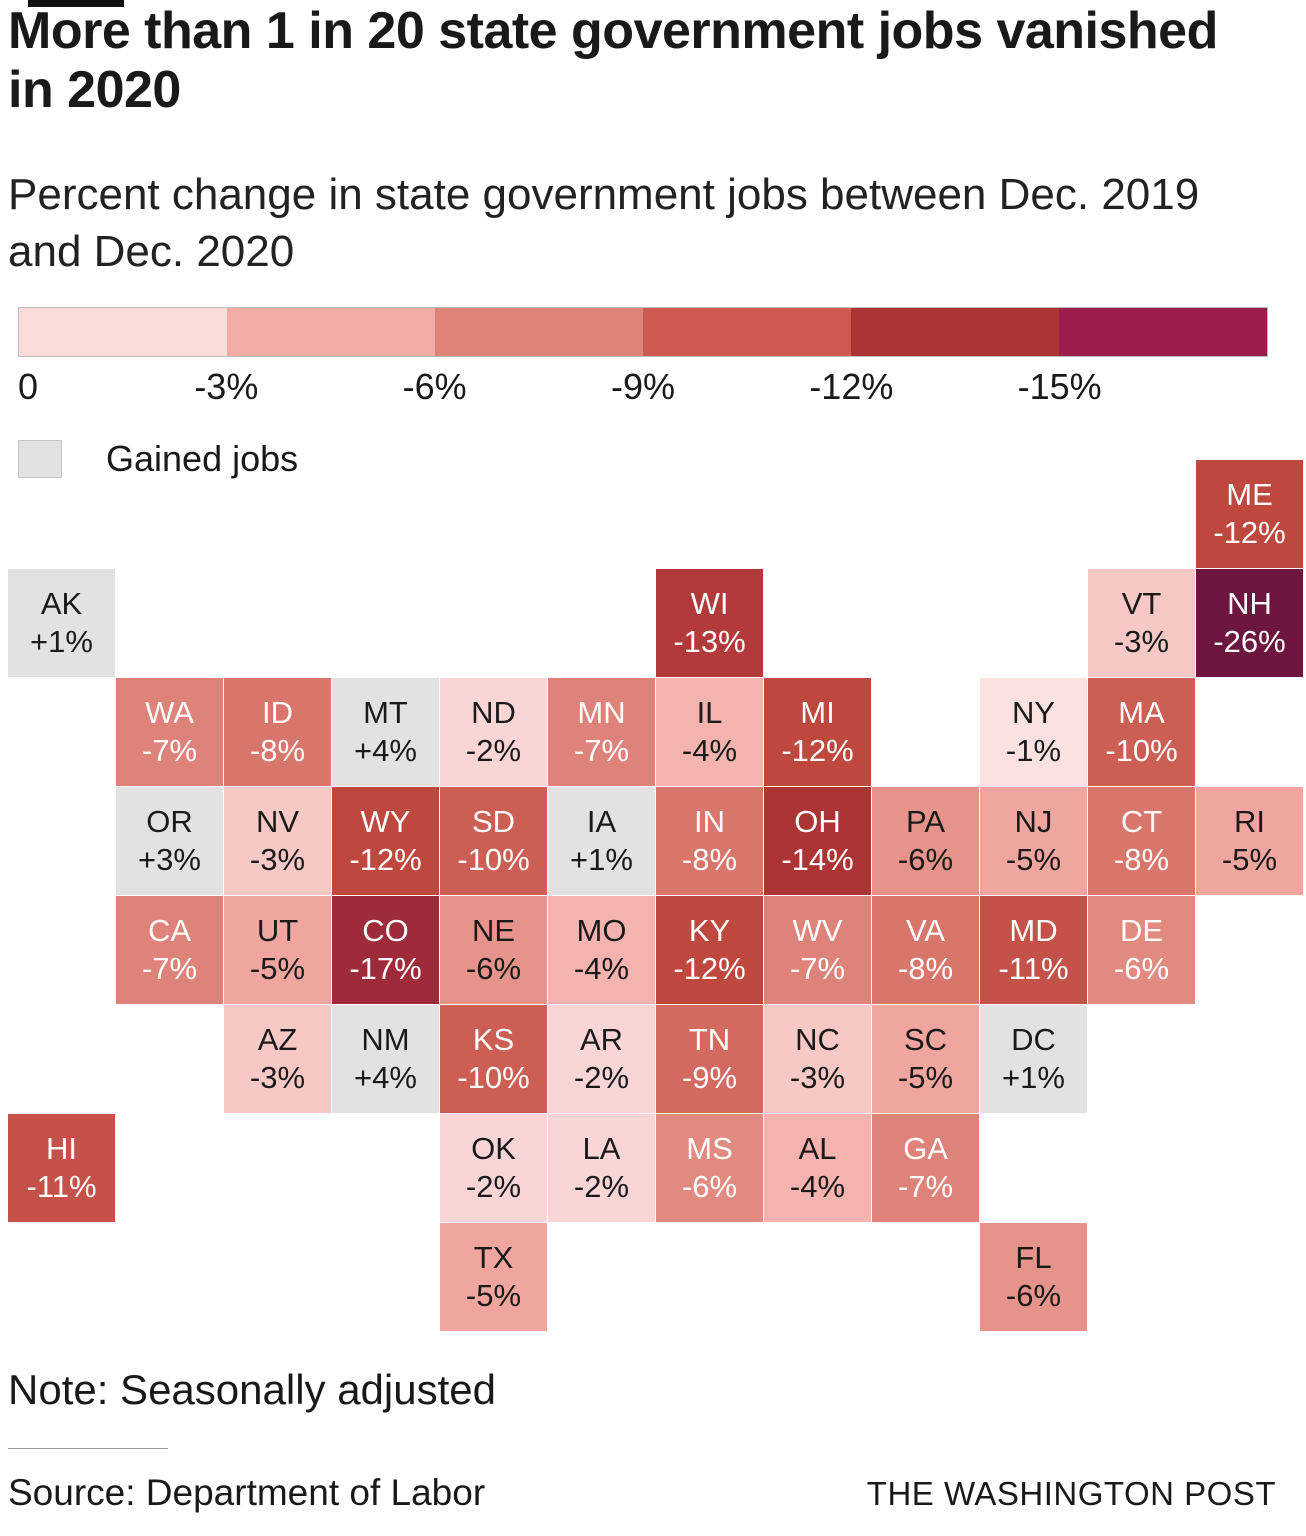 The width and height of the screenshot is (1306, 1536). I want to click on state-tile-or: OR +3%, so click(169, 841).